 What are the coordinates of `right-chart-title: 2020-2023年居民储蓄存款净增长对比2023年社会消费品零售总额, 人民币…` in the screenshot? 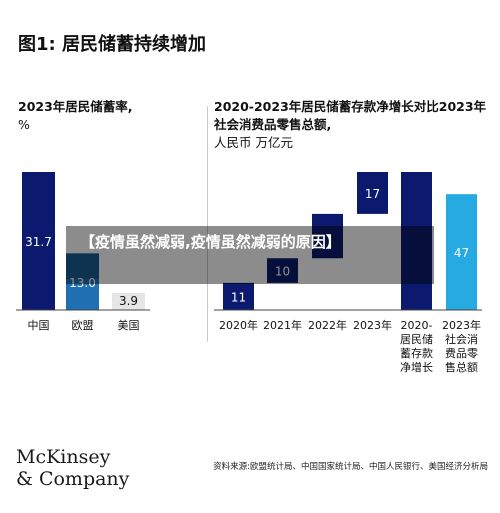 It's located at (354, 125).